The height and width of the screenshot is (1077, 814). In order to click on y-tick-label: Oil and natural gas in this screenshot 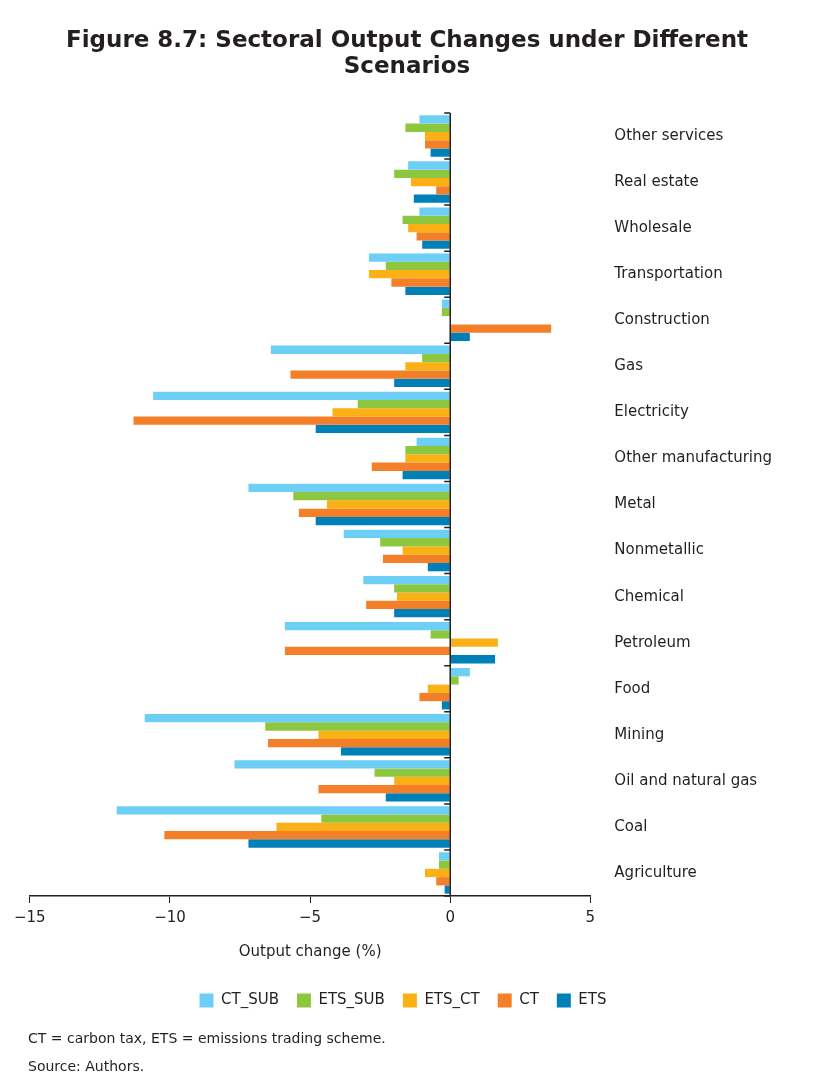, I will do `click(686, 779)`.